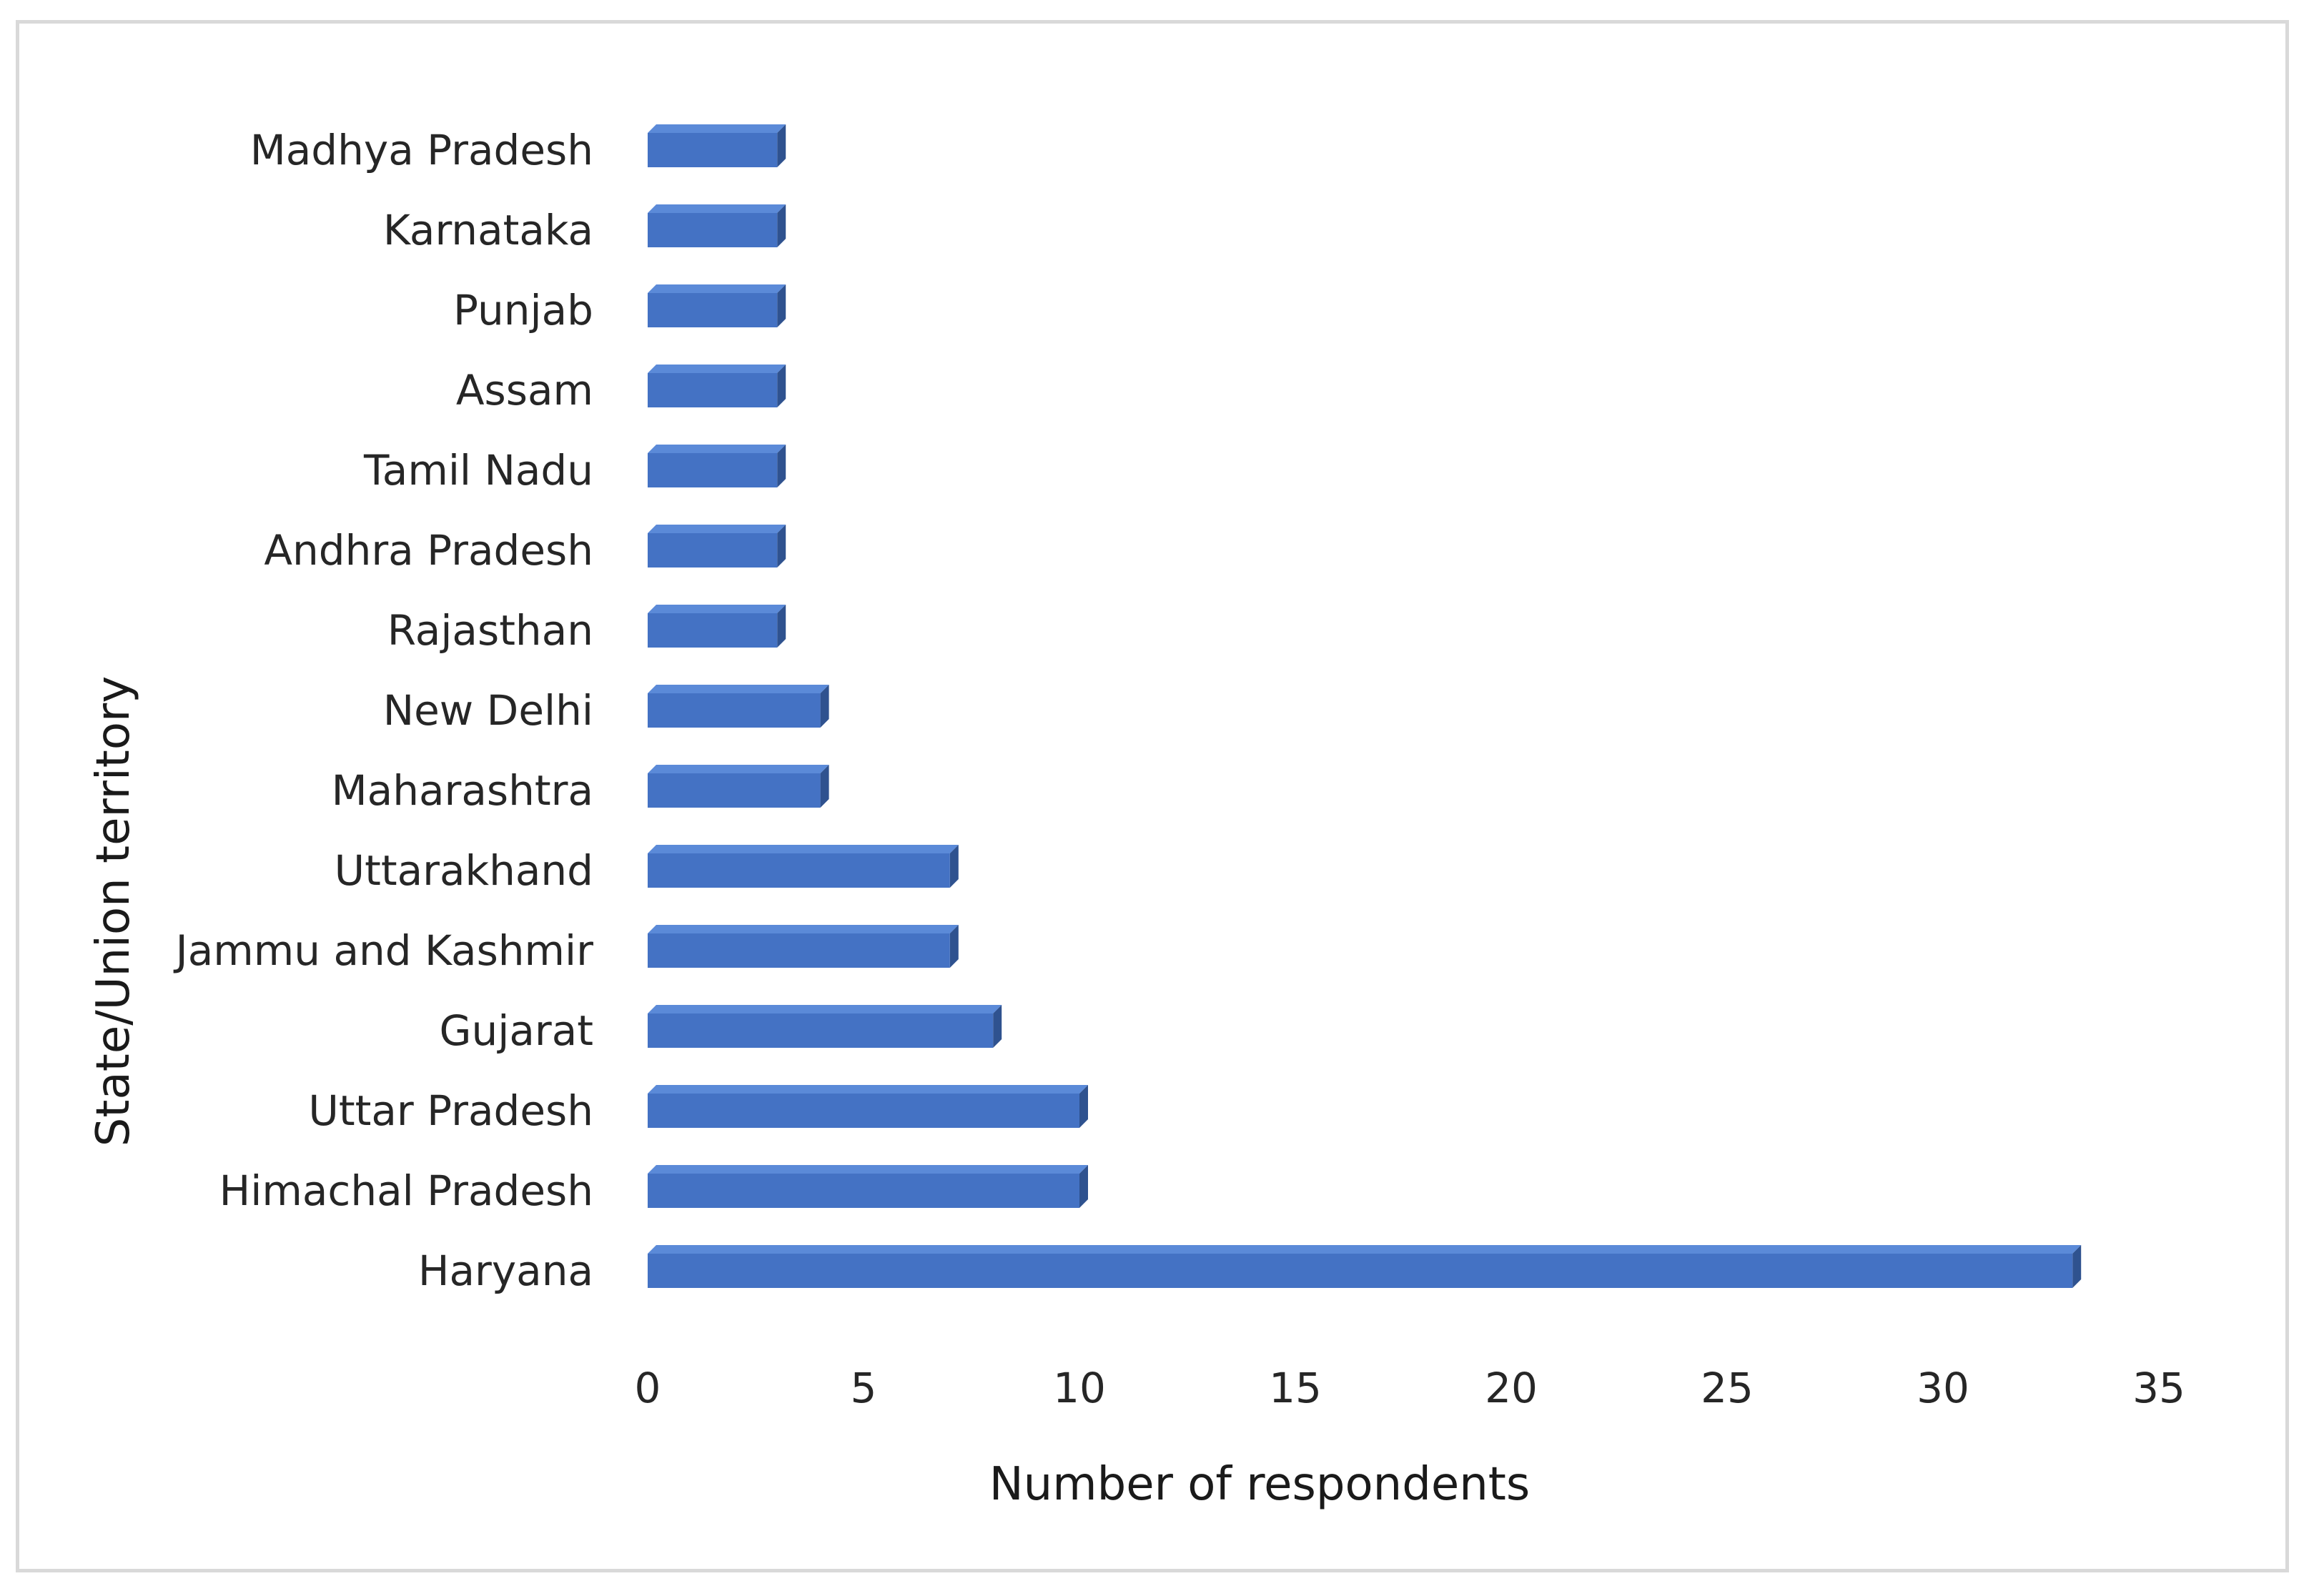  Describe the element at coordinates (1727, 1388) in the screenshot. I see `x-tick-label: 25` at that location.